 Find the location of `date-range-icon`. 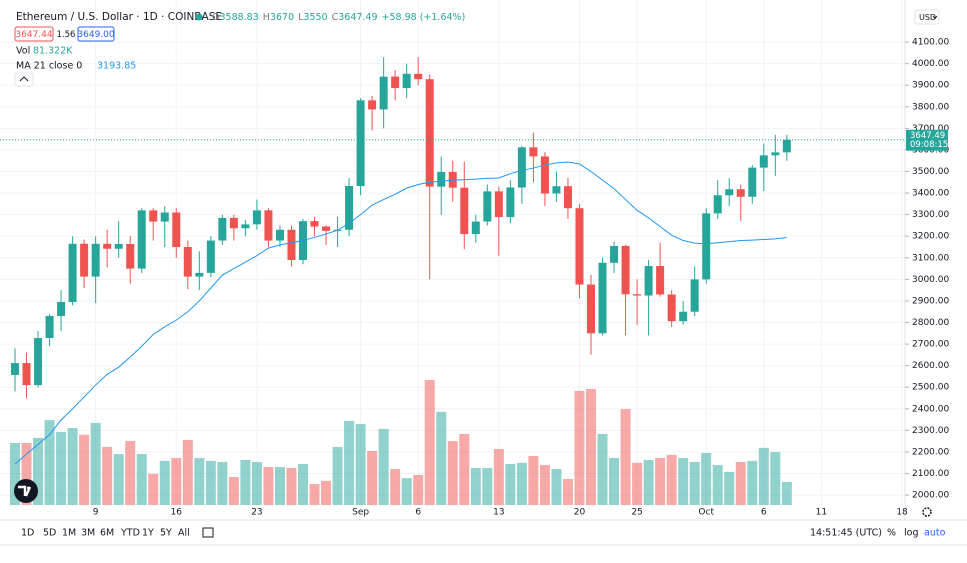

date-range-icon is located at coordinates (208, 532).